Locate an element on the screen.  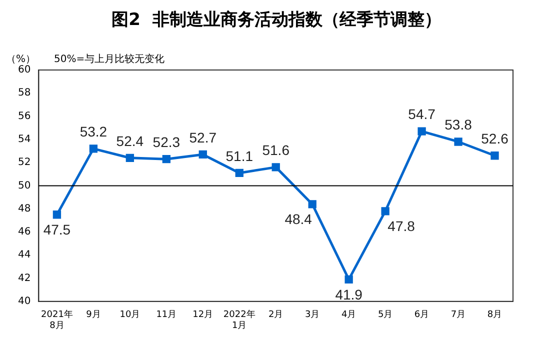
x-tick-label: 8月 is located at coordinates (494, 315).